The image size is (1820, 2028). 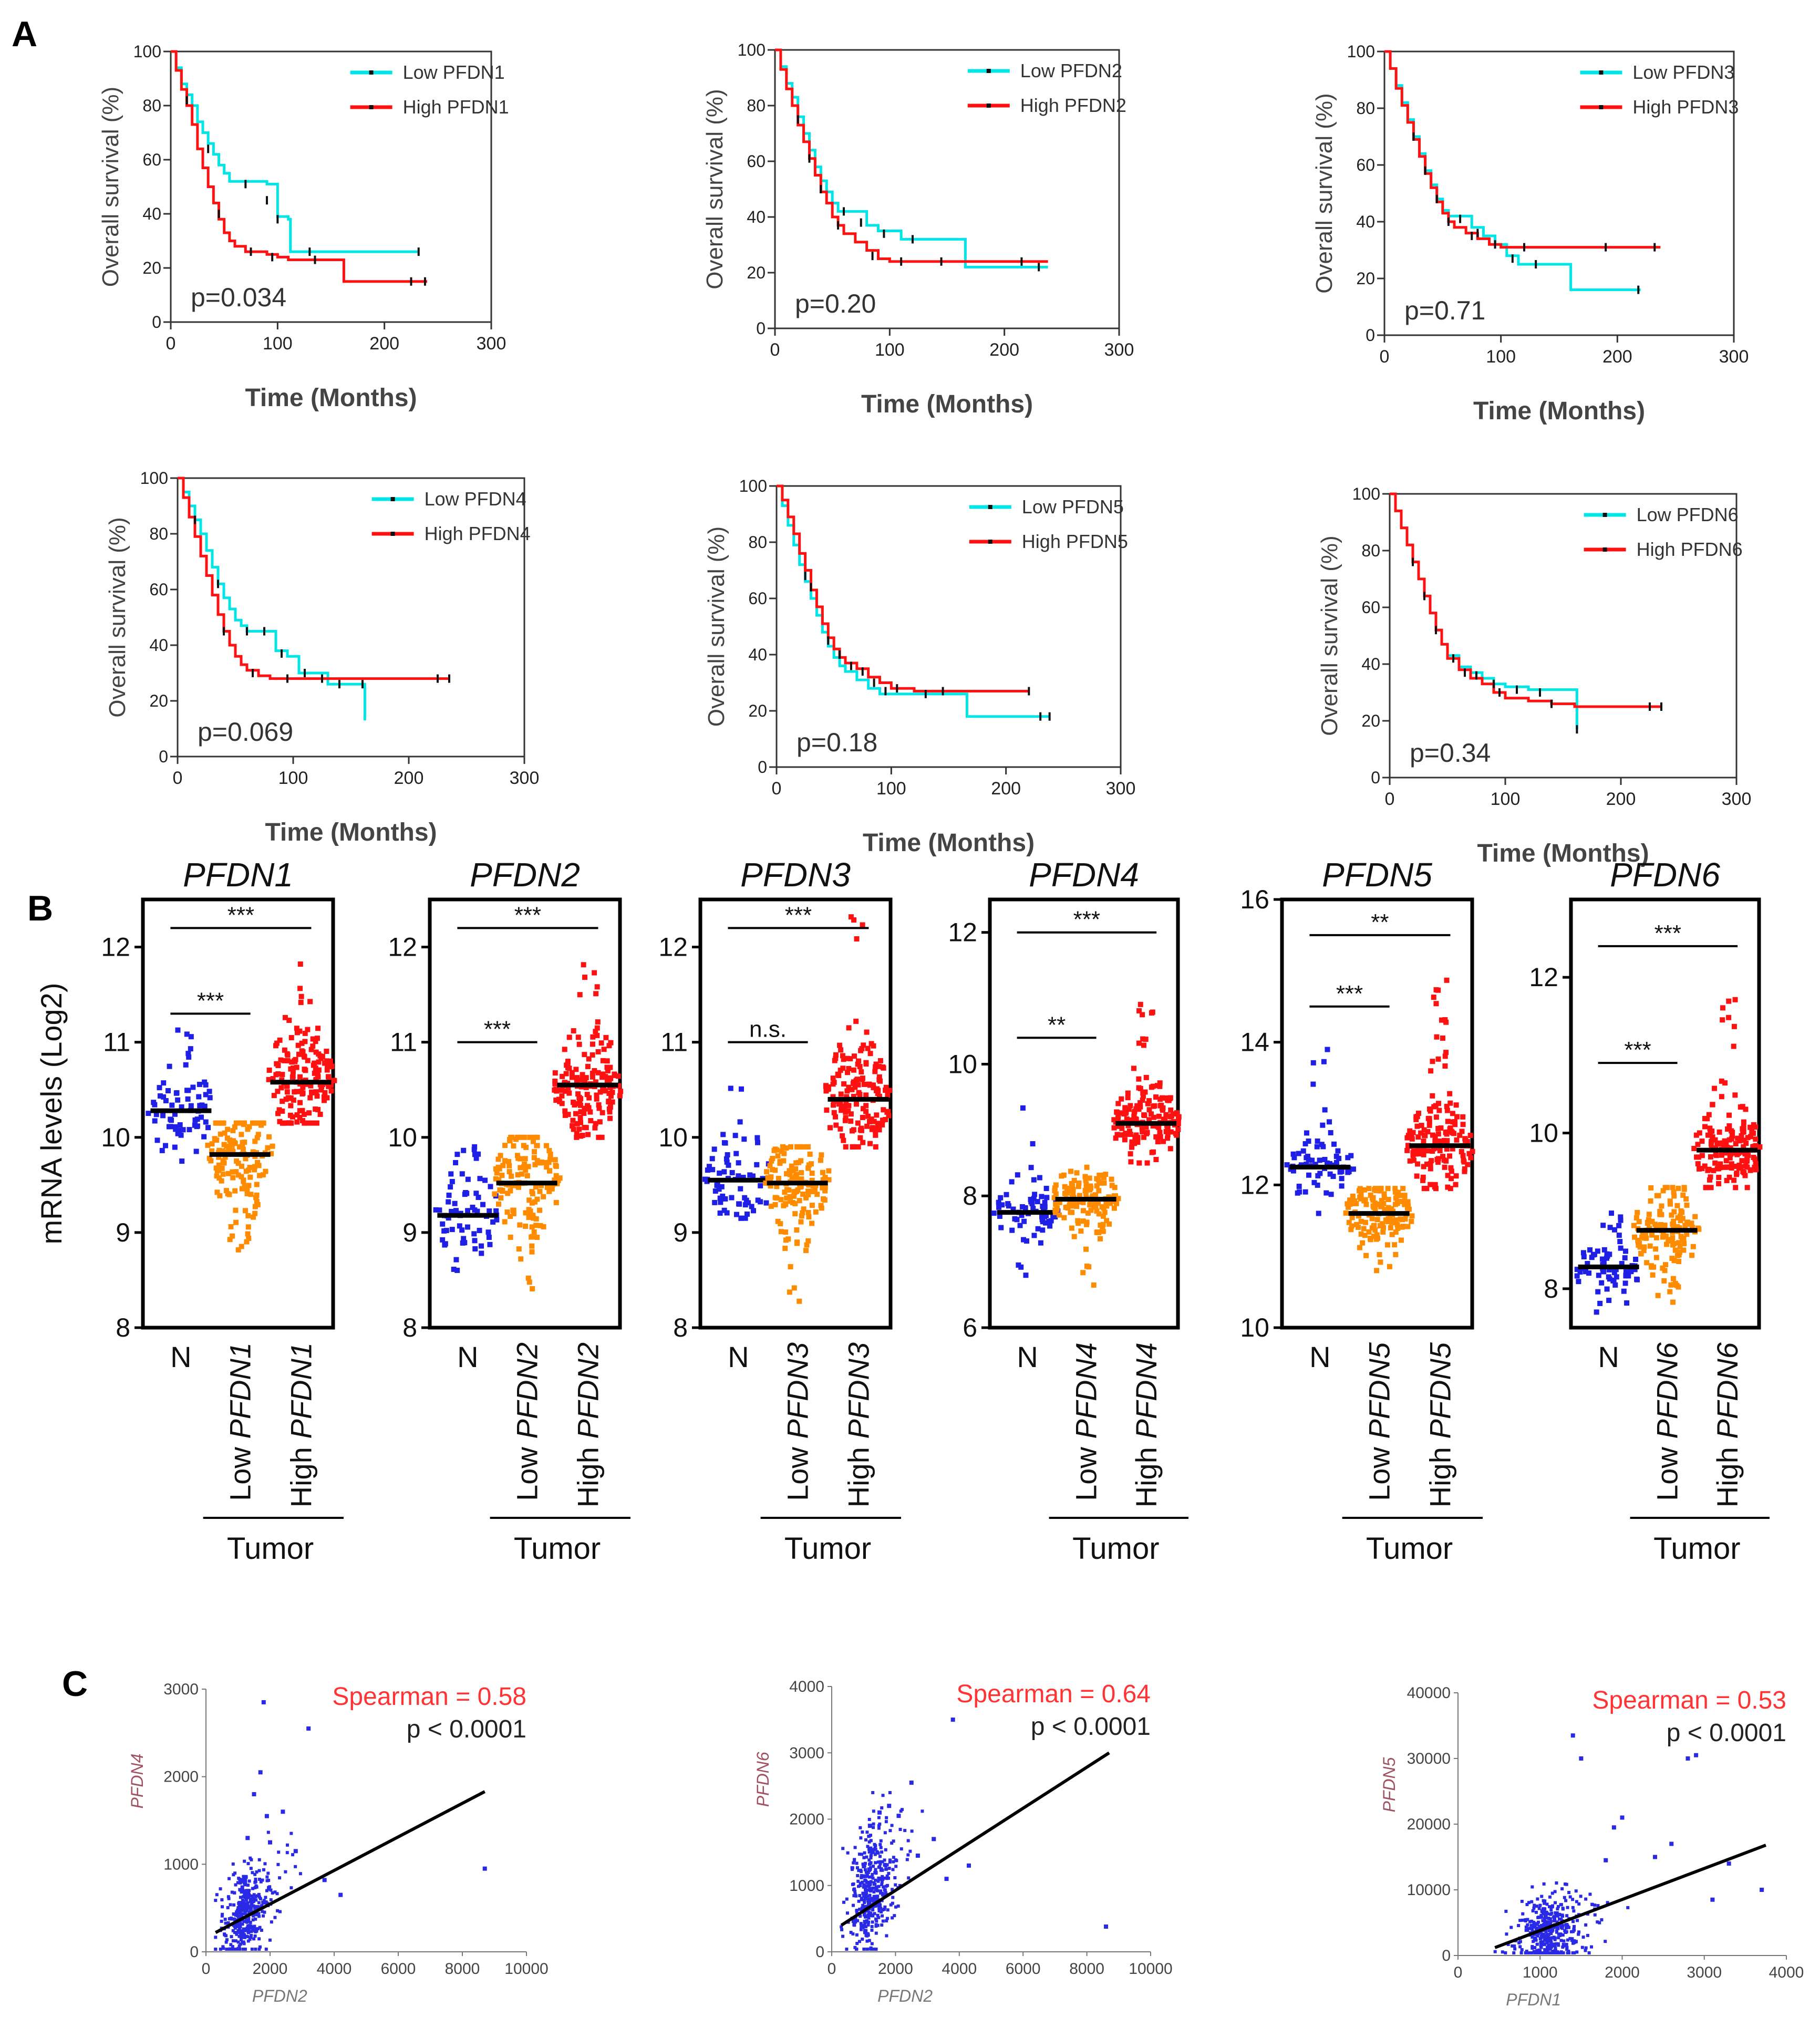 What do you see at coordinates (756, 105) in the screenshot?
I see `y-tick-label: 80` at bounding box center [756, 105].